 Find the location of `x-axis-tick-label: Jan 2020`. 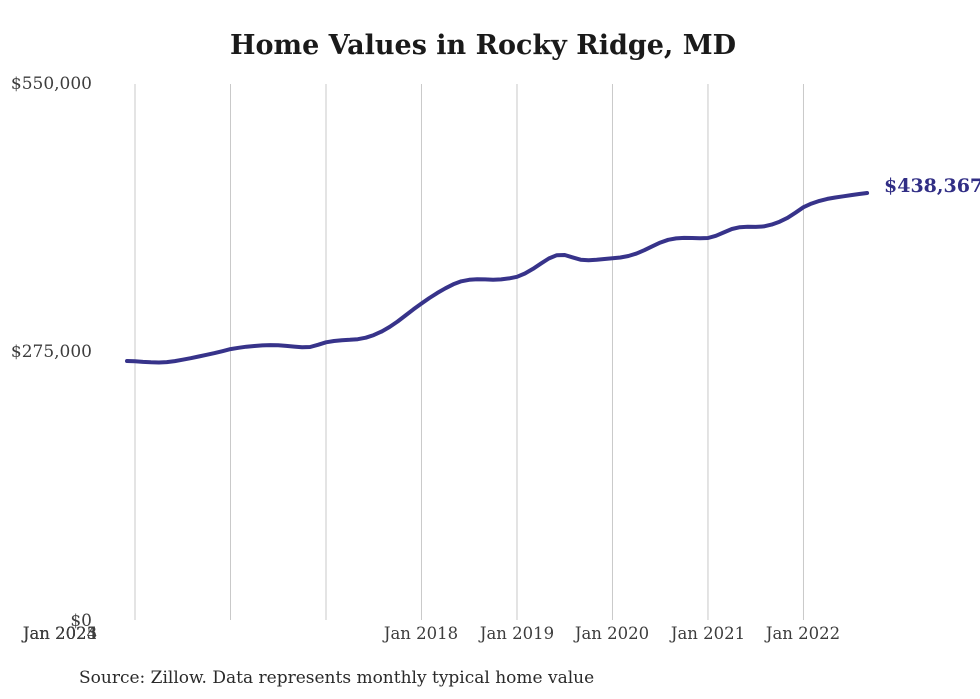

x-axis-tick-label: Jan 2020 is located at coordinates (612, 633).